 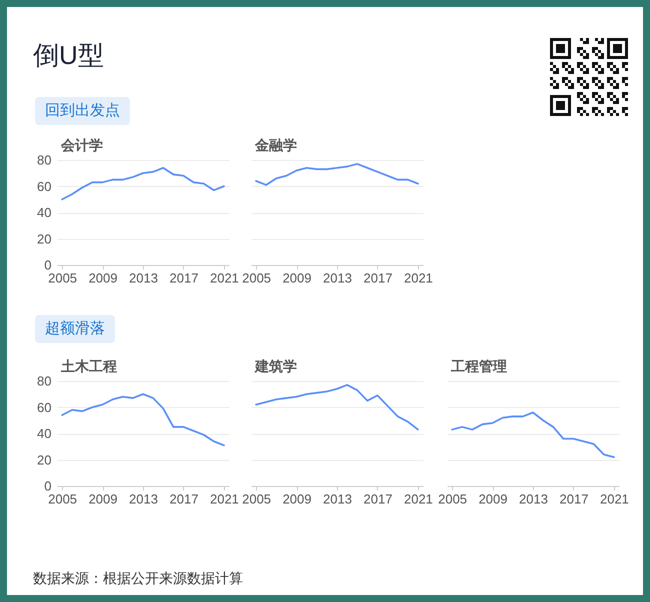 I want to click on chart-title: 工程管理, so click(x=478, y=366).